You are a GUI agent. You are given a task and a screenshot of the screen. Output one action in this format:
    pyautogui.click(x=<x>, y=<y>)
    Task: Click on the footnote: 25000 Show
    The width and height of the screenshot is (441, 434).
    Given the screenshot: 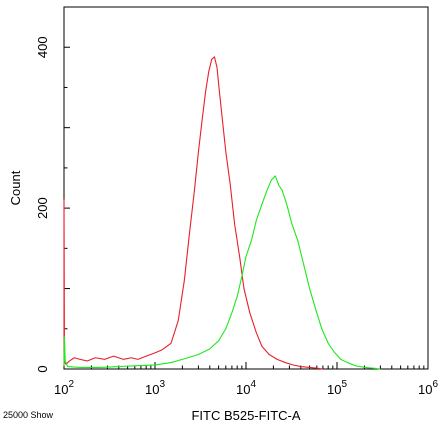 What is the action you would take?
    pyautogui.click(x=28, y=415)
    